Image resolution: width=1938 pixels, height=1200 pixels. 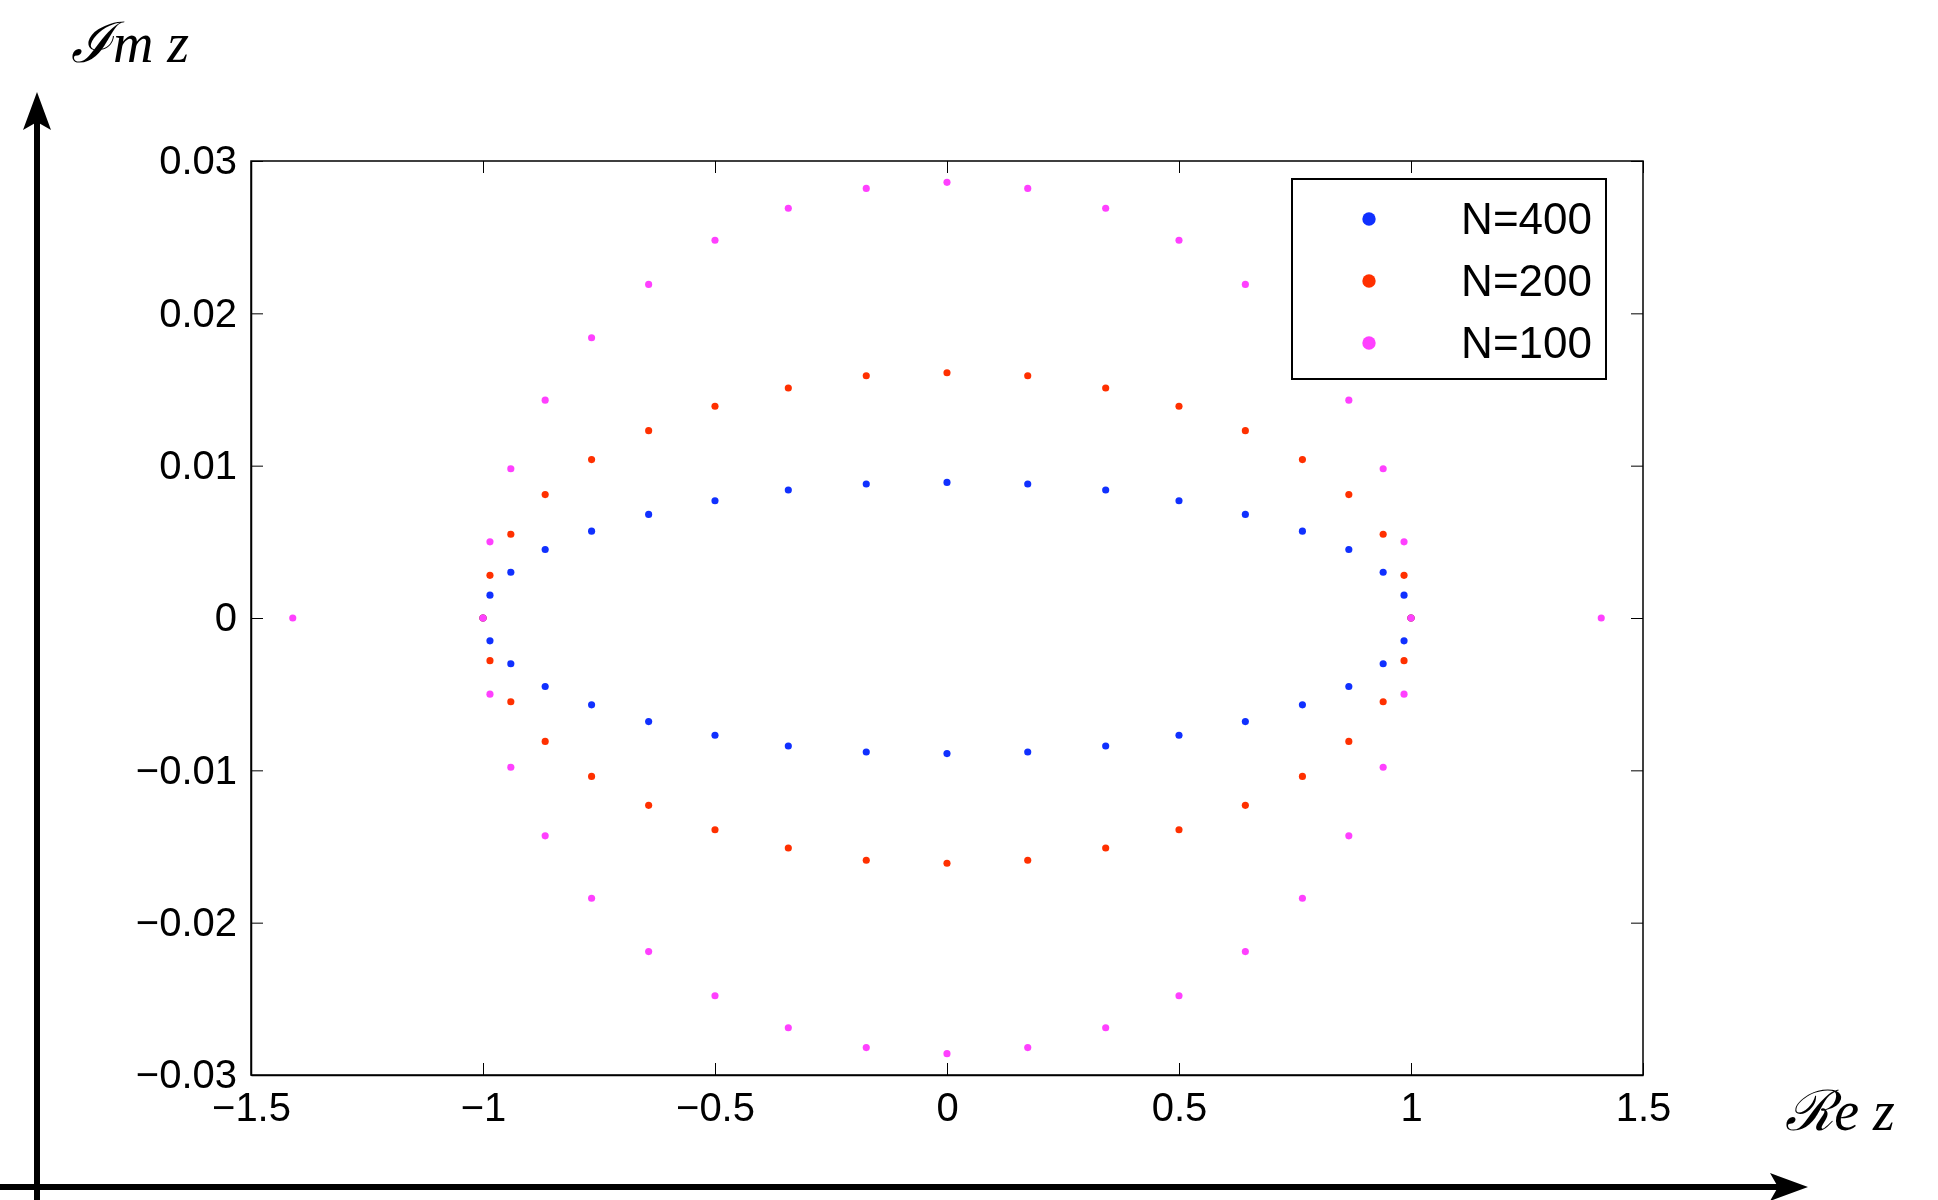 I want to click on y-tick-label: 0.02, so click(x=198, y=312).